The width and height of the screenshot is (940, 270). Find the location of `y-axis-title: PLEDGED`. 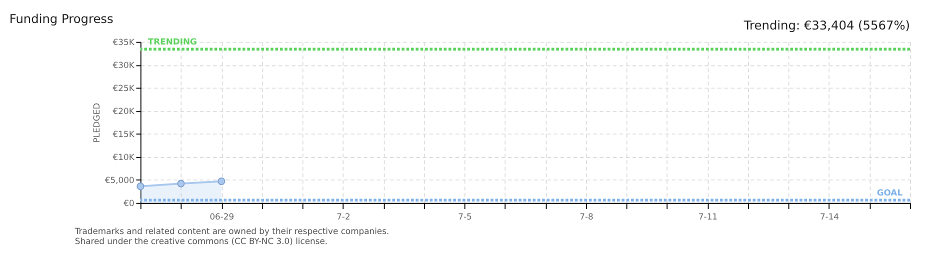

y-axis-title: PLEDGED is located at coordinates (96, 122).